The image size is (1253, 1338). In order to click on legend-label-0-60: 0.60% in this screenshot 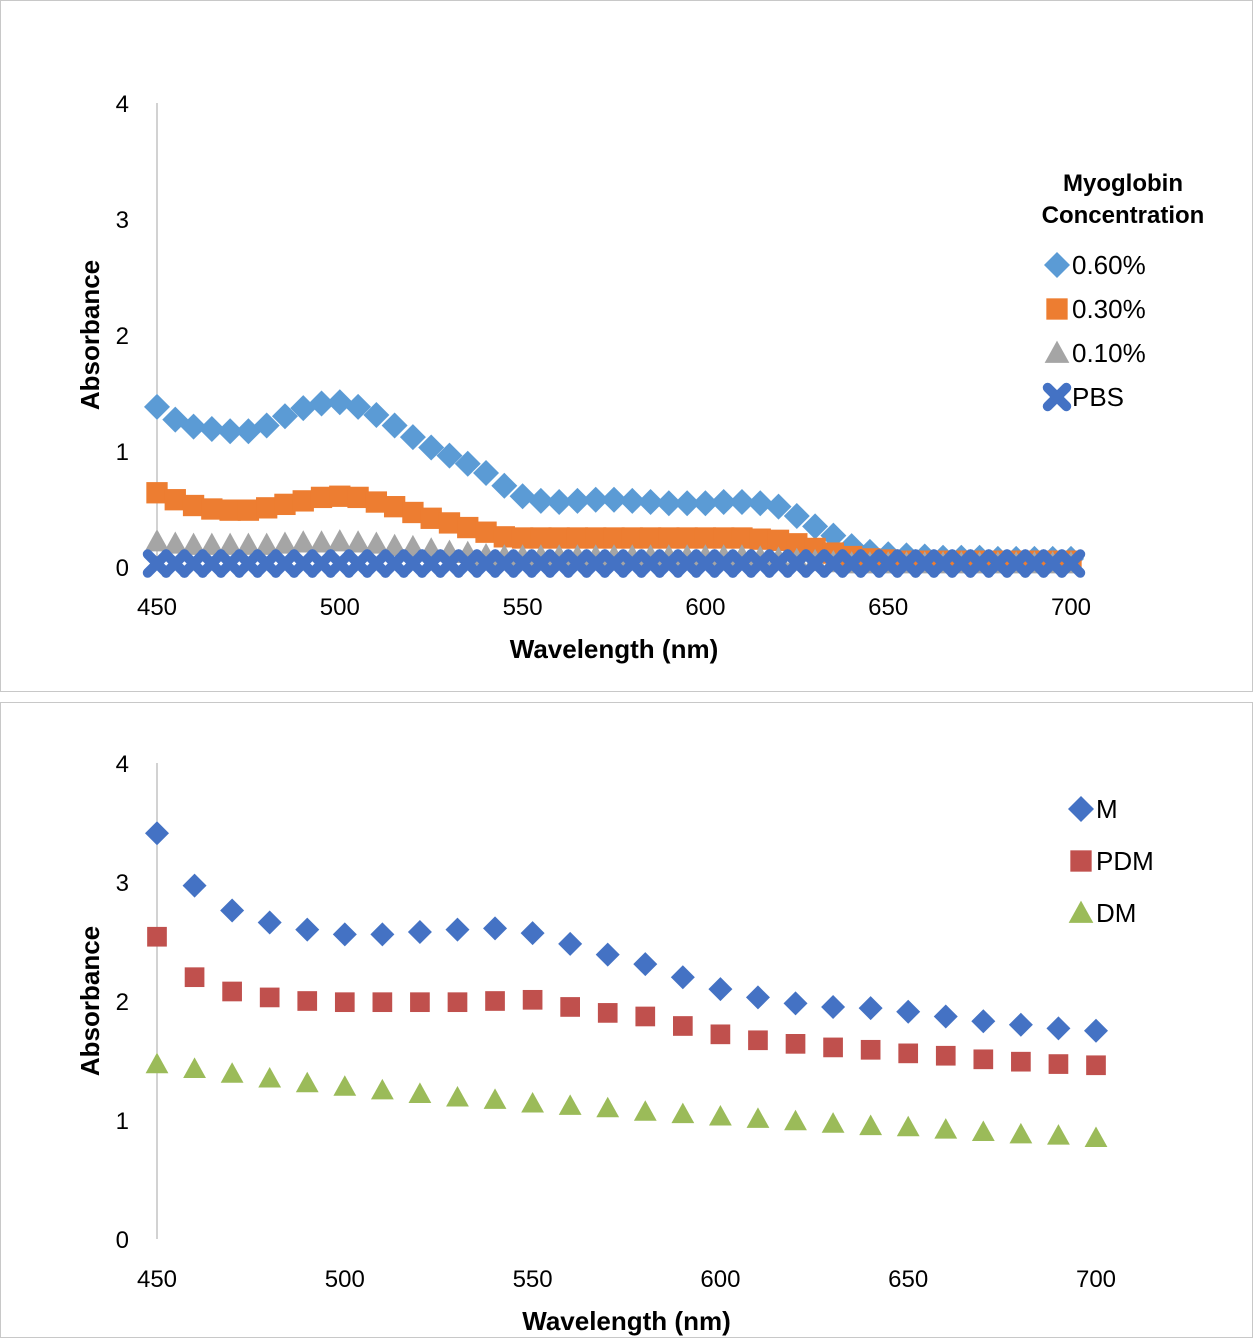, I will do `click(1109, 265)`.